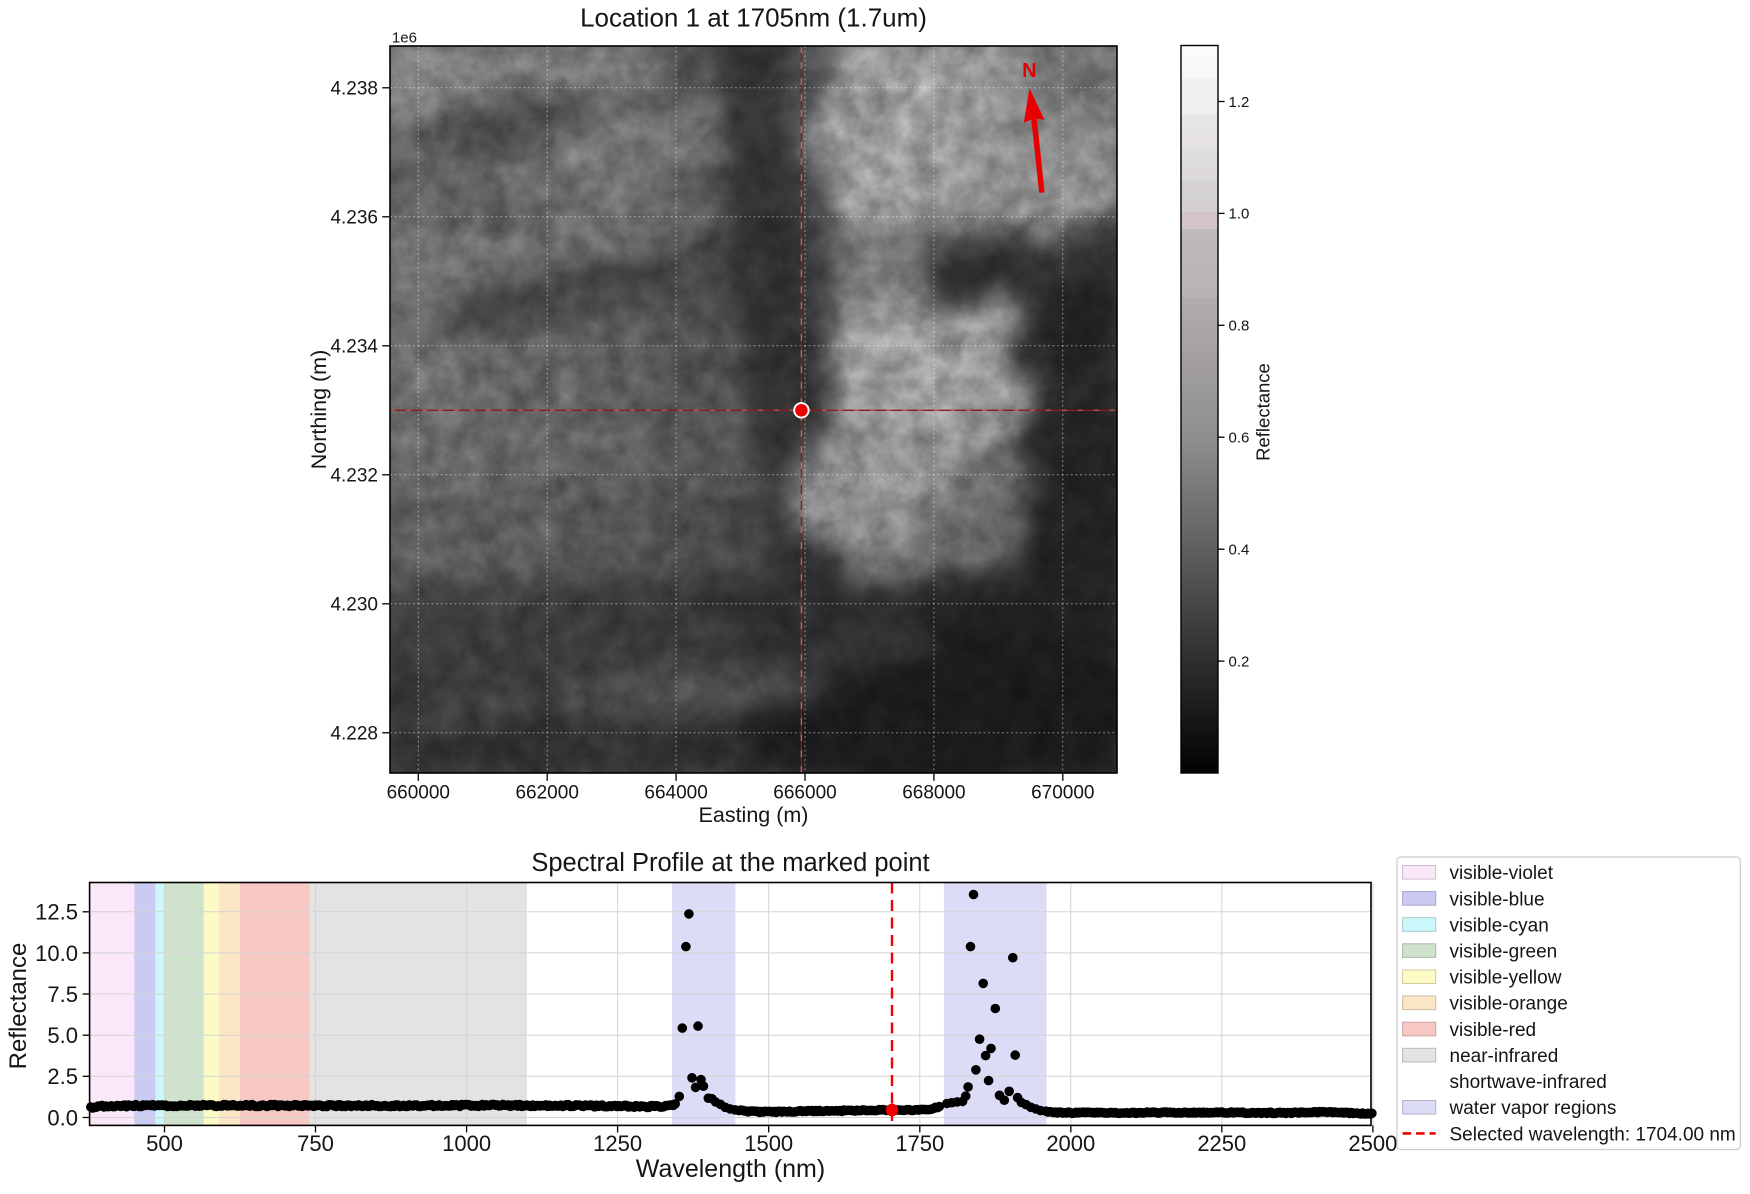  Describe the element at coordinates (754, 815) in the screenshot. I see `svg-text: Easting (m)` at that location.